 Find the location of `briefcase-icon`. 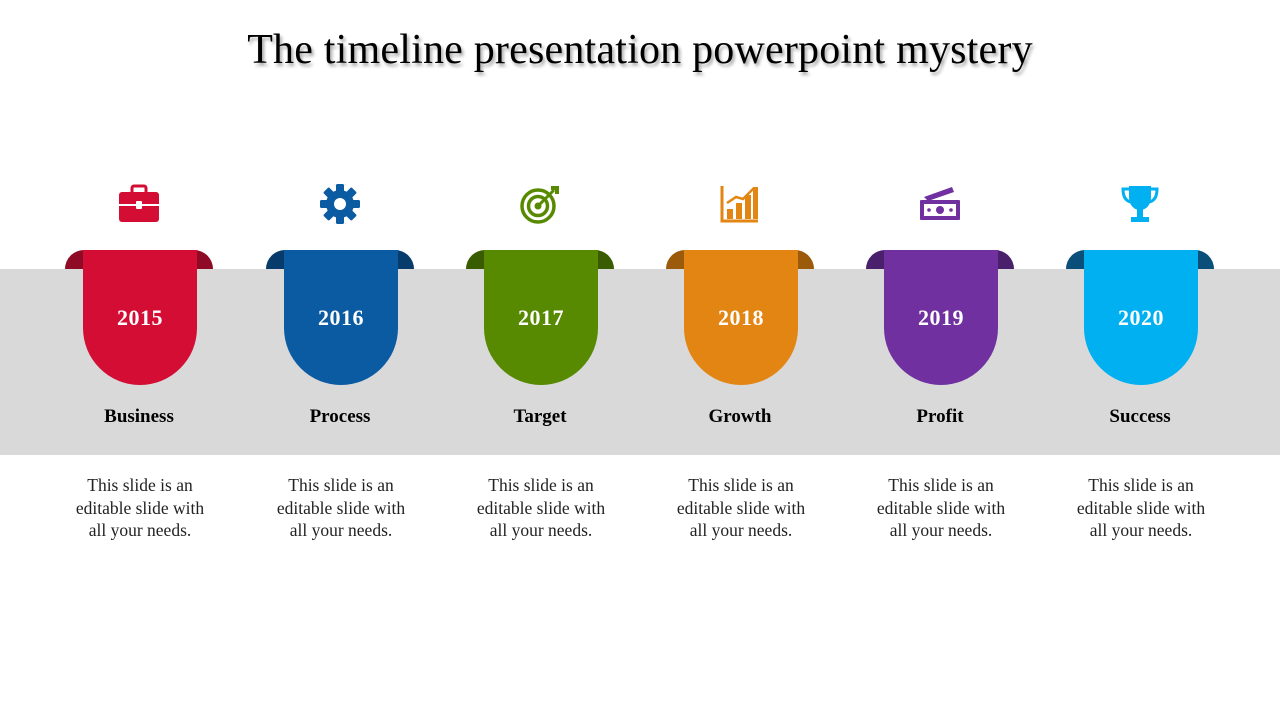

briefcase-icon is located at coordinates (139, 204).